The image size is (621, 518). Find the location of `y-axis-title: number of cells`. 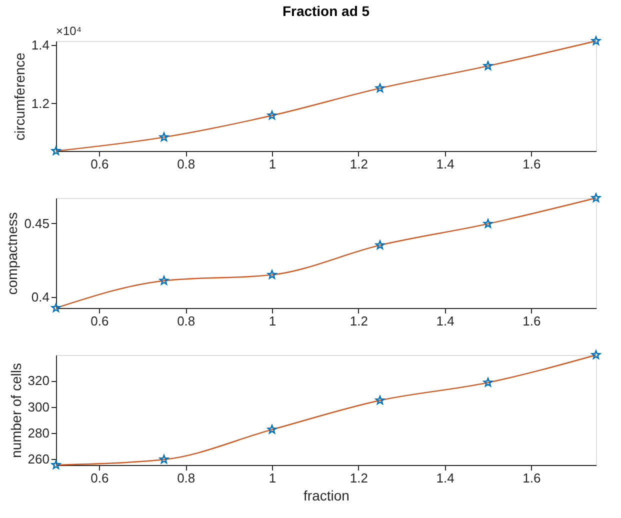

y-axis-title: number of cells is located at coordinates (16, 410).